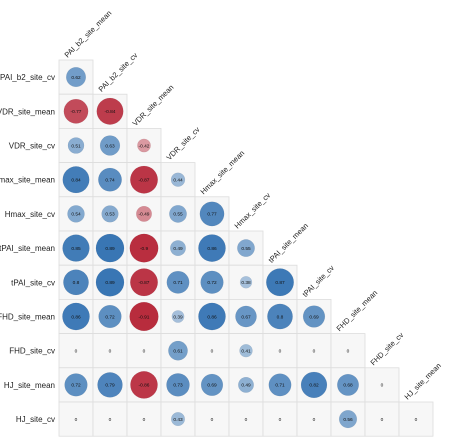  Describe the element at coordinates (183, 143) in the screenshot. I see `column-label: VDR_site_cv` at that location.